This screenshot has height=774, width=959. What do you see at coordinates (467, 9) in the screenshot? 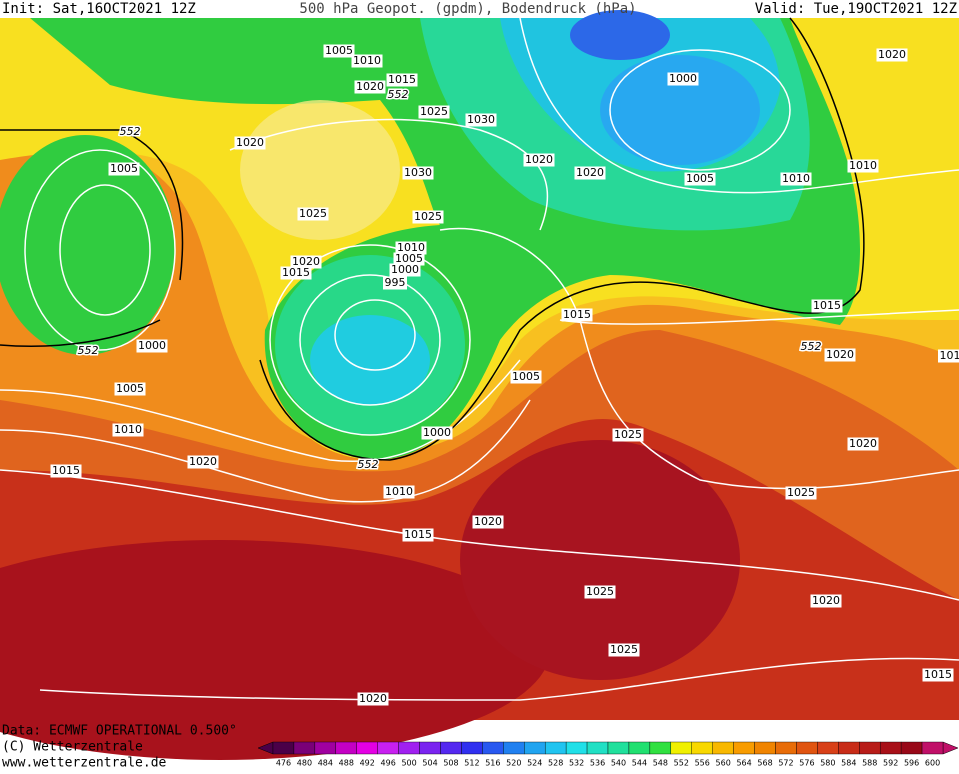
I see `map-title: 500 hPa Geopot. (gpdm), Bodendruck (hPa)` at bounding box center [467, 9].